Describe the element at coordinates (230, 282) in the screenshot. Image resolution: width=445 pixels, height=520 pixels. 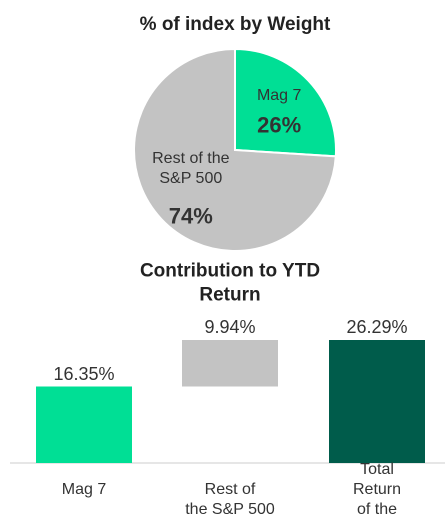
I see `chart-title: Contribution to YTD Return` at that location.